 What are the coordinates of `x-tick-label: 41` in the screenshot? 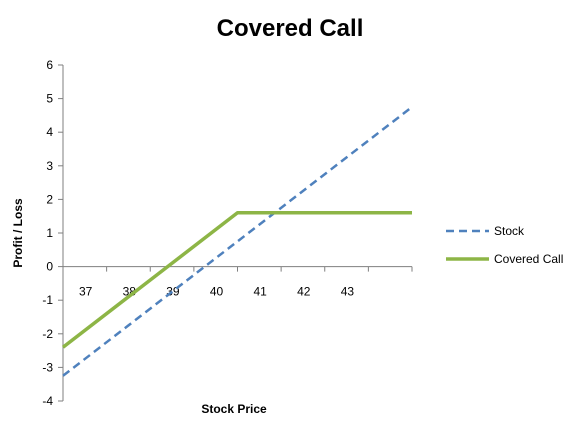 It's located at (260, 292).